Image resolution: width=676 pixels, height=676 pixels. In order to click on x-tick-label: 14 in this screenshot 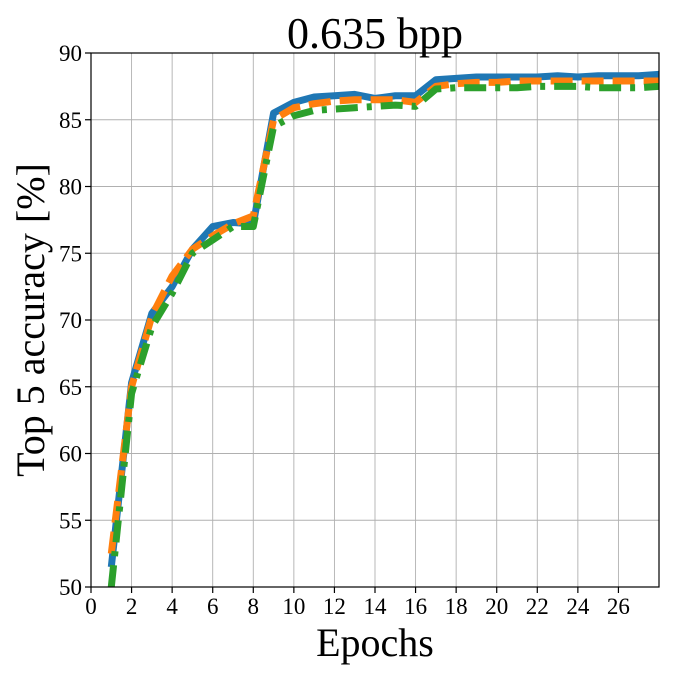, I will do `click(376, 606)`.